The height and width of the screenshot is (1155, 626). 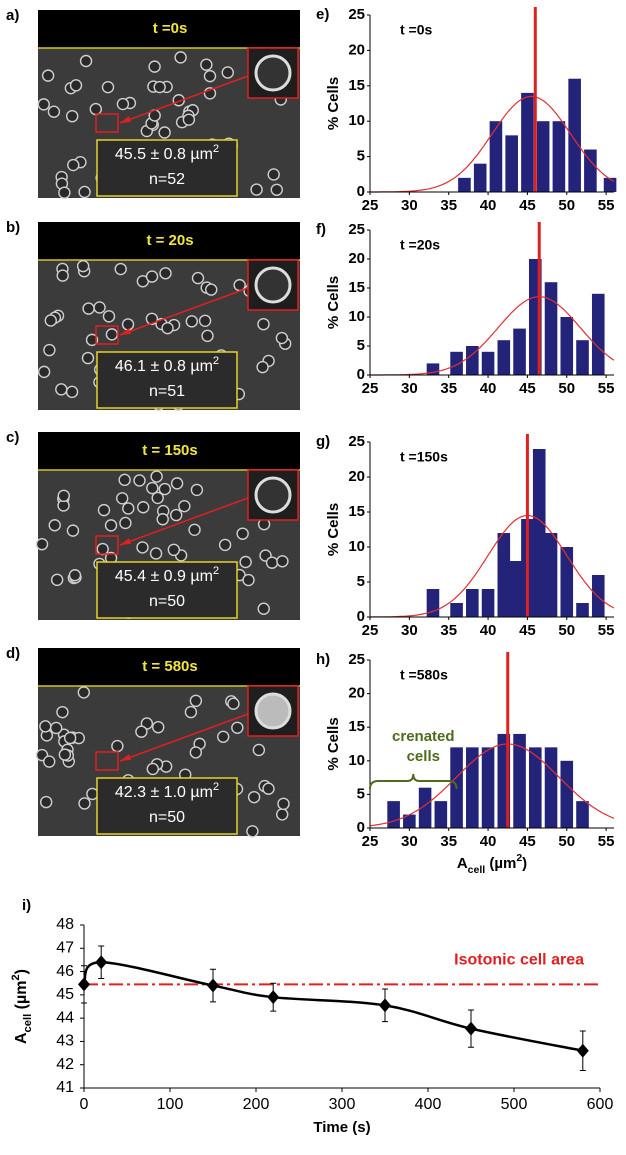 I want to click on time-label: t = 150s, so click(x=169, y=450).